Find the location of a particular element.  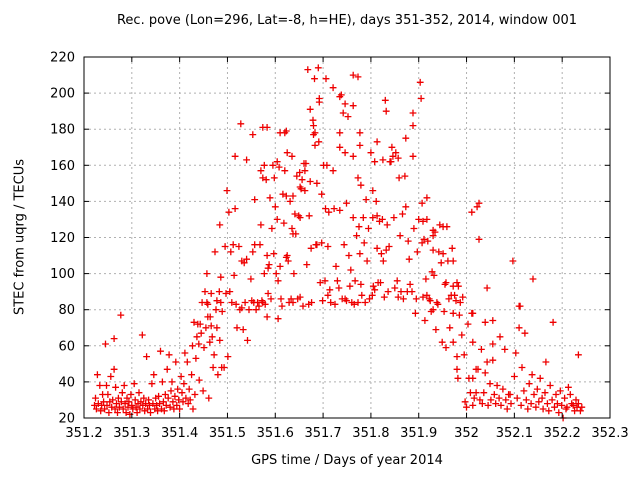

y-tick-label: 20 is located at coordinates (66, 419).